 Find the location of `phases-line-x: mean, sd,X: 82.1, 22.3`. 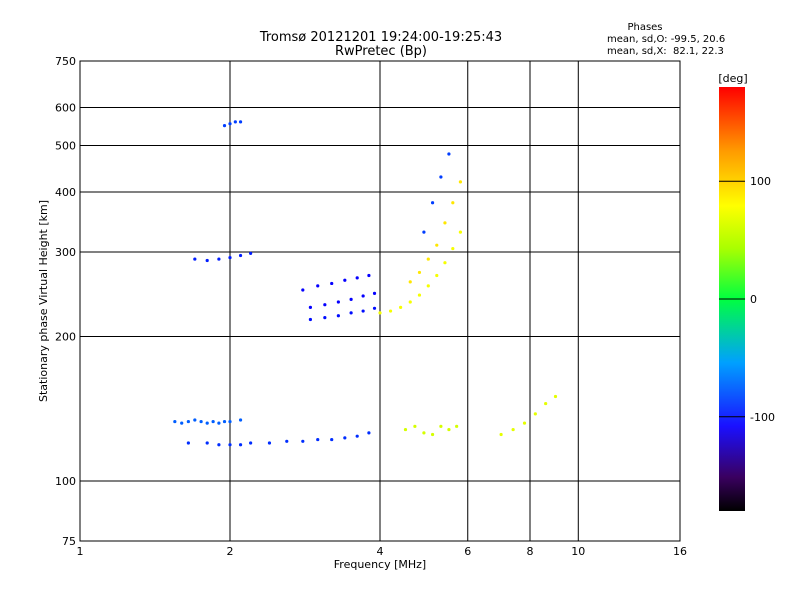

phases-line-x: mean, sd,X: 82.1, 22.3 is located at coordinates (665, 51).